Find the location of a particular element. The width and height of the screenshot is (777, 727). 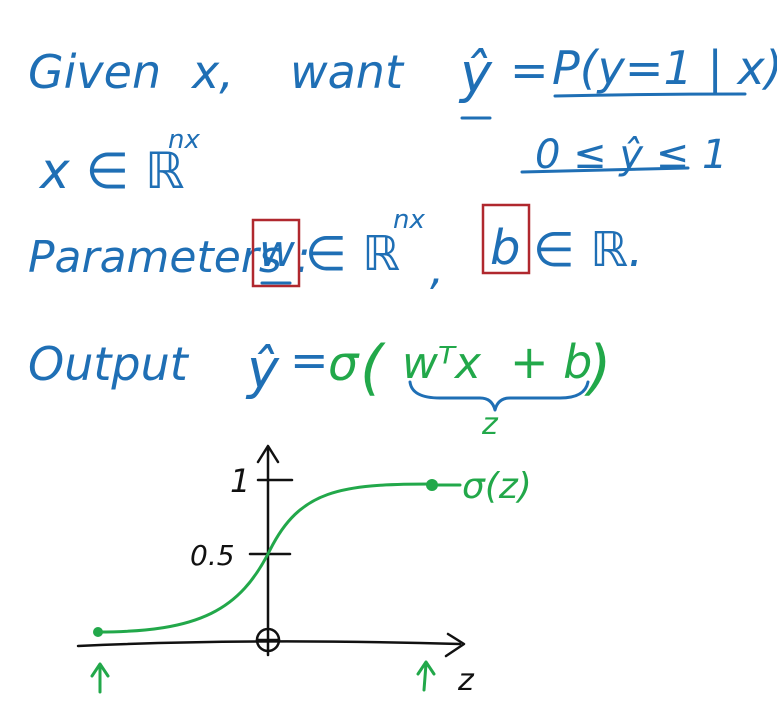

output-equals: = is located at coordinates (309, 360).